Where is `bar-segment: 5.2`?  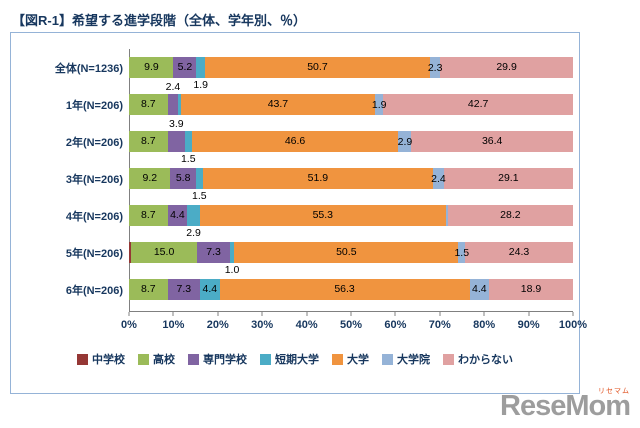
bar-segment: 5.2 is located at coordinates (185, 67).